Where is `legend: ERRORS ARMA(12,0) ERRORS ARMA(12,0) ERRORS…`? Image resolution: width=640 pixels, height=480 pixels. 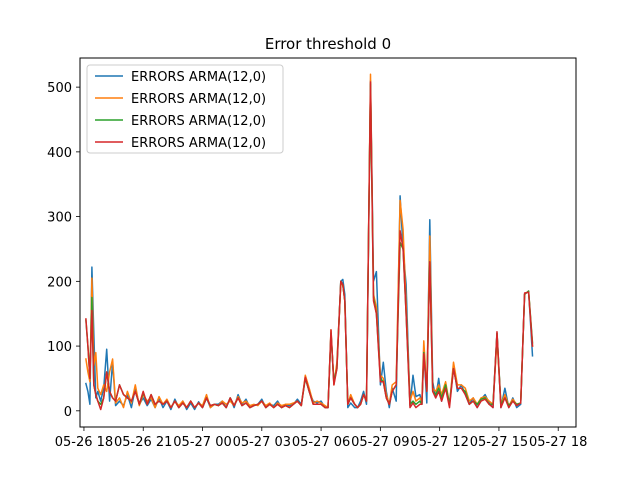
legend: ERRORS ARMA(12,0) ERRORS ARMA(12,0) ERRORS… is located at coordinates (185, 109).